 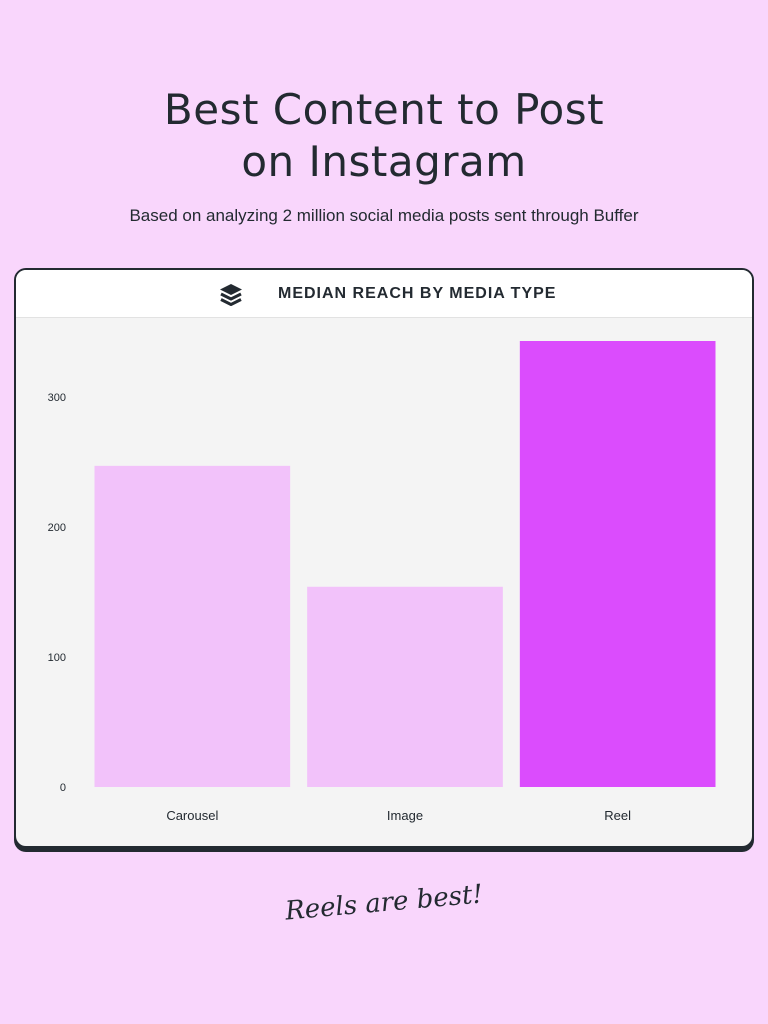 What do you see at coordinates (417, 293) in the screenshot?
I see `chart-title: MEDIAN REACH BY MEDIA TYPE` at bounding box center [417, 293].